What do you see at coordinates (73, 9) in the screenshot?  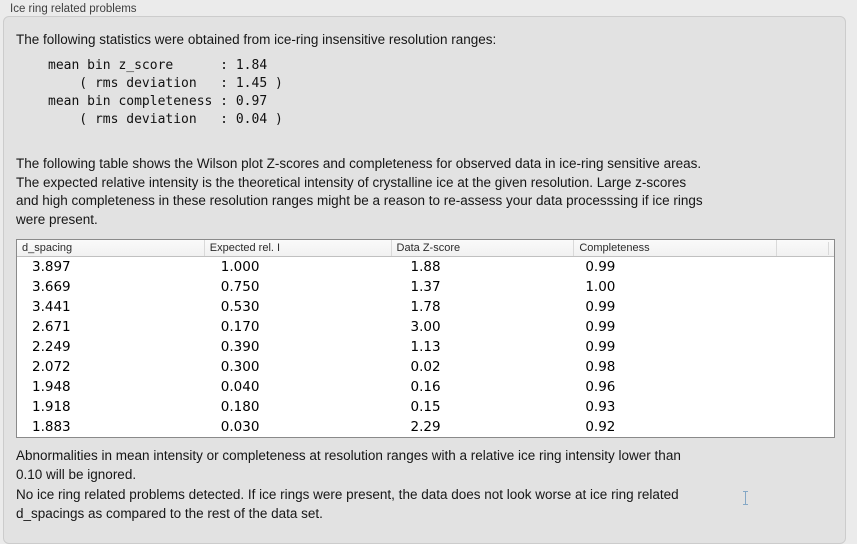 I see `group-box-label: Ice ring related problems` at bounding box center [73, 9].